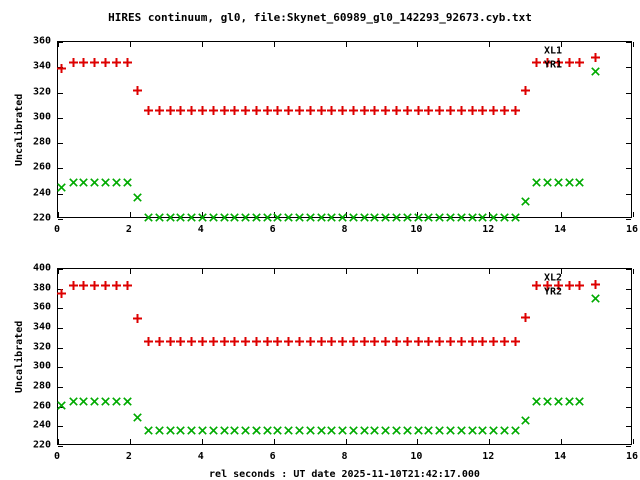  I want to click on y-axis-tick-label: 220, so click(41, 445).